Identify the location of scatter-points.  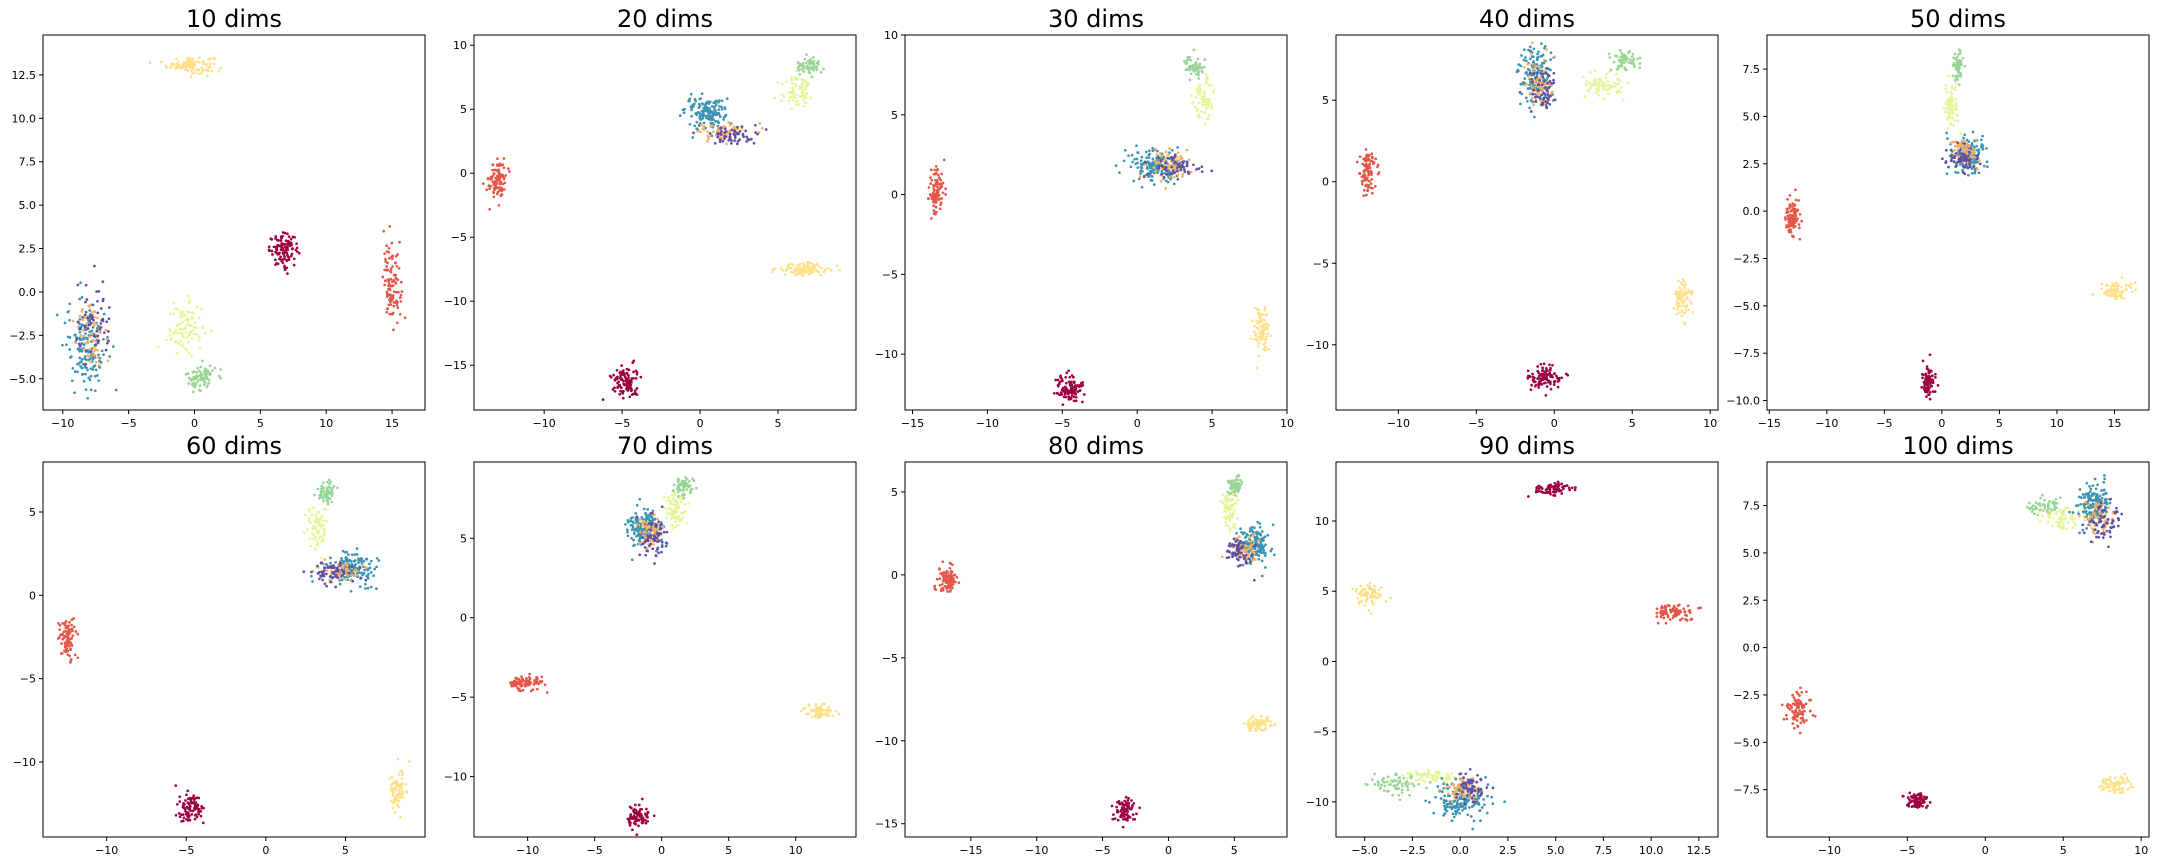
(661, 227).